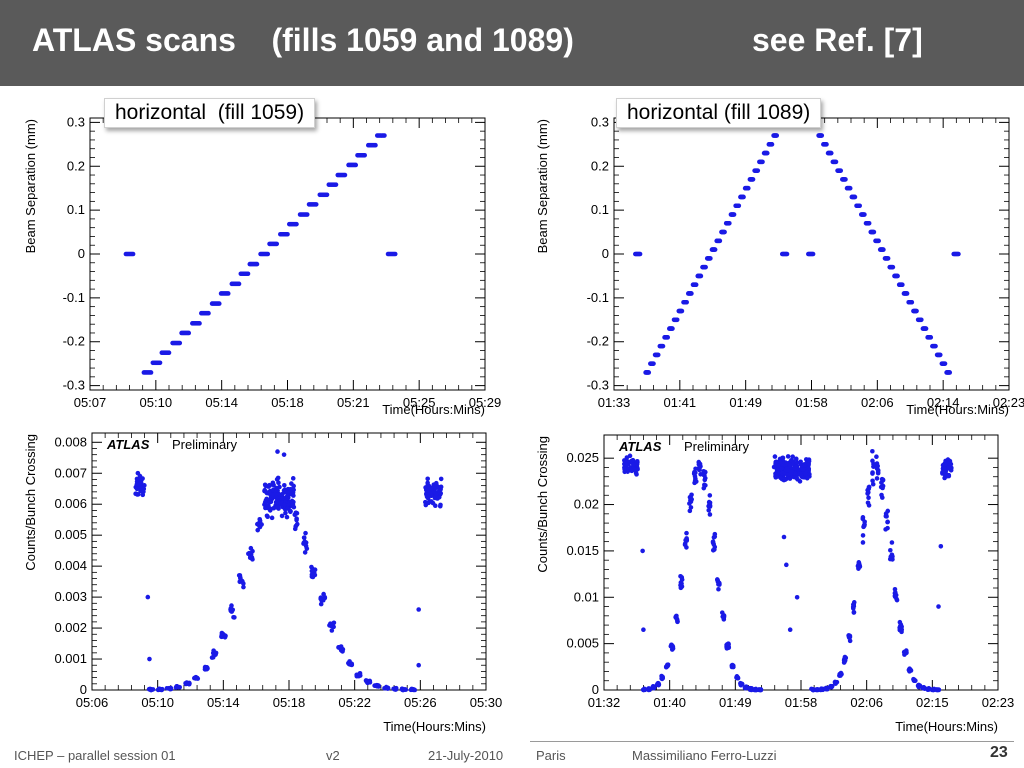  What do you see at coordinates (30, 186) in the screenshot?
I see `y-axis-title: Beam Separation (mm)` at bounding box center [30, 186].